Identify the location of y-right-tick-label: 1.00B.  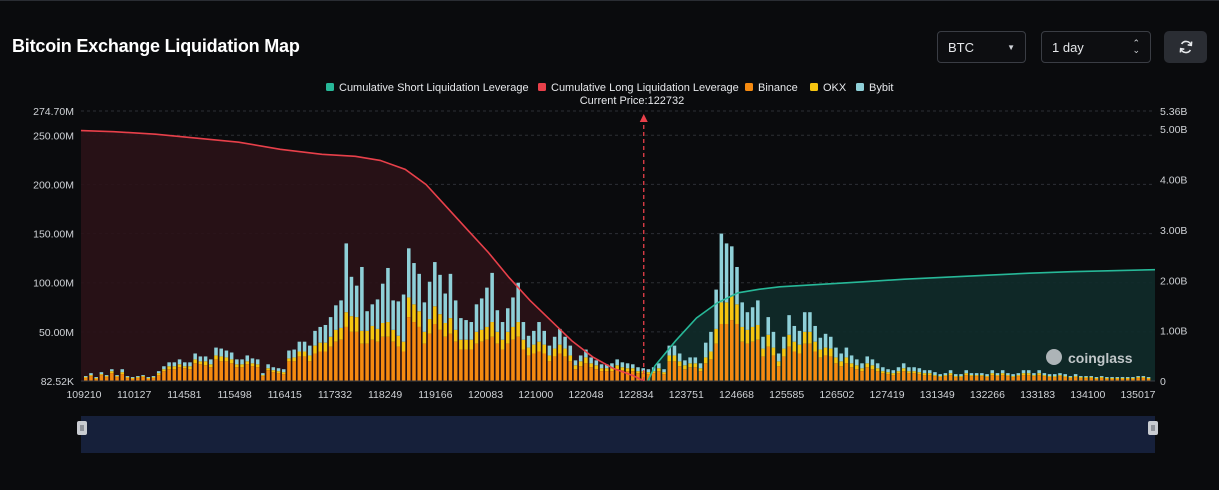
(1173, 332).